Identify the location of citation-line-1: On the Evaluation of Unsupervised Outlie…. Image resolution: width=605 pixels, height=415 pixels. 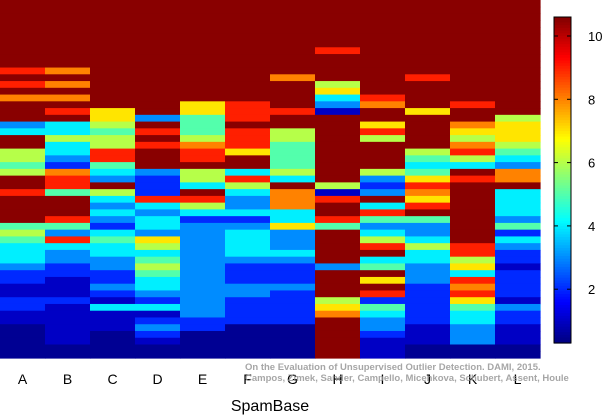
(393, 367).